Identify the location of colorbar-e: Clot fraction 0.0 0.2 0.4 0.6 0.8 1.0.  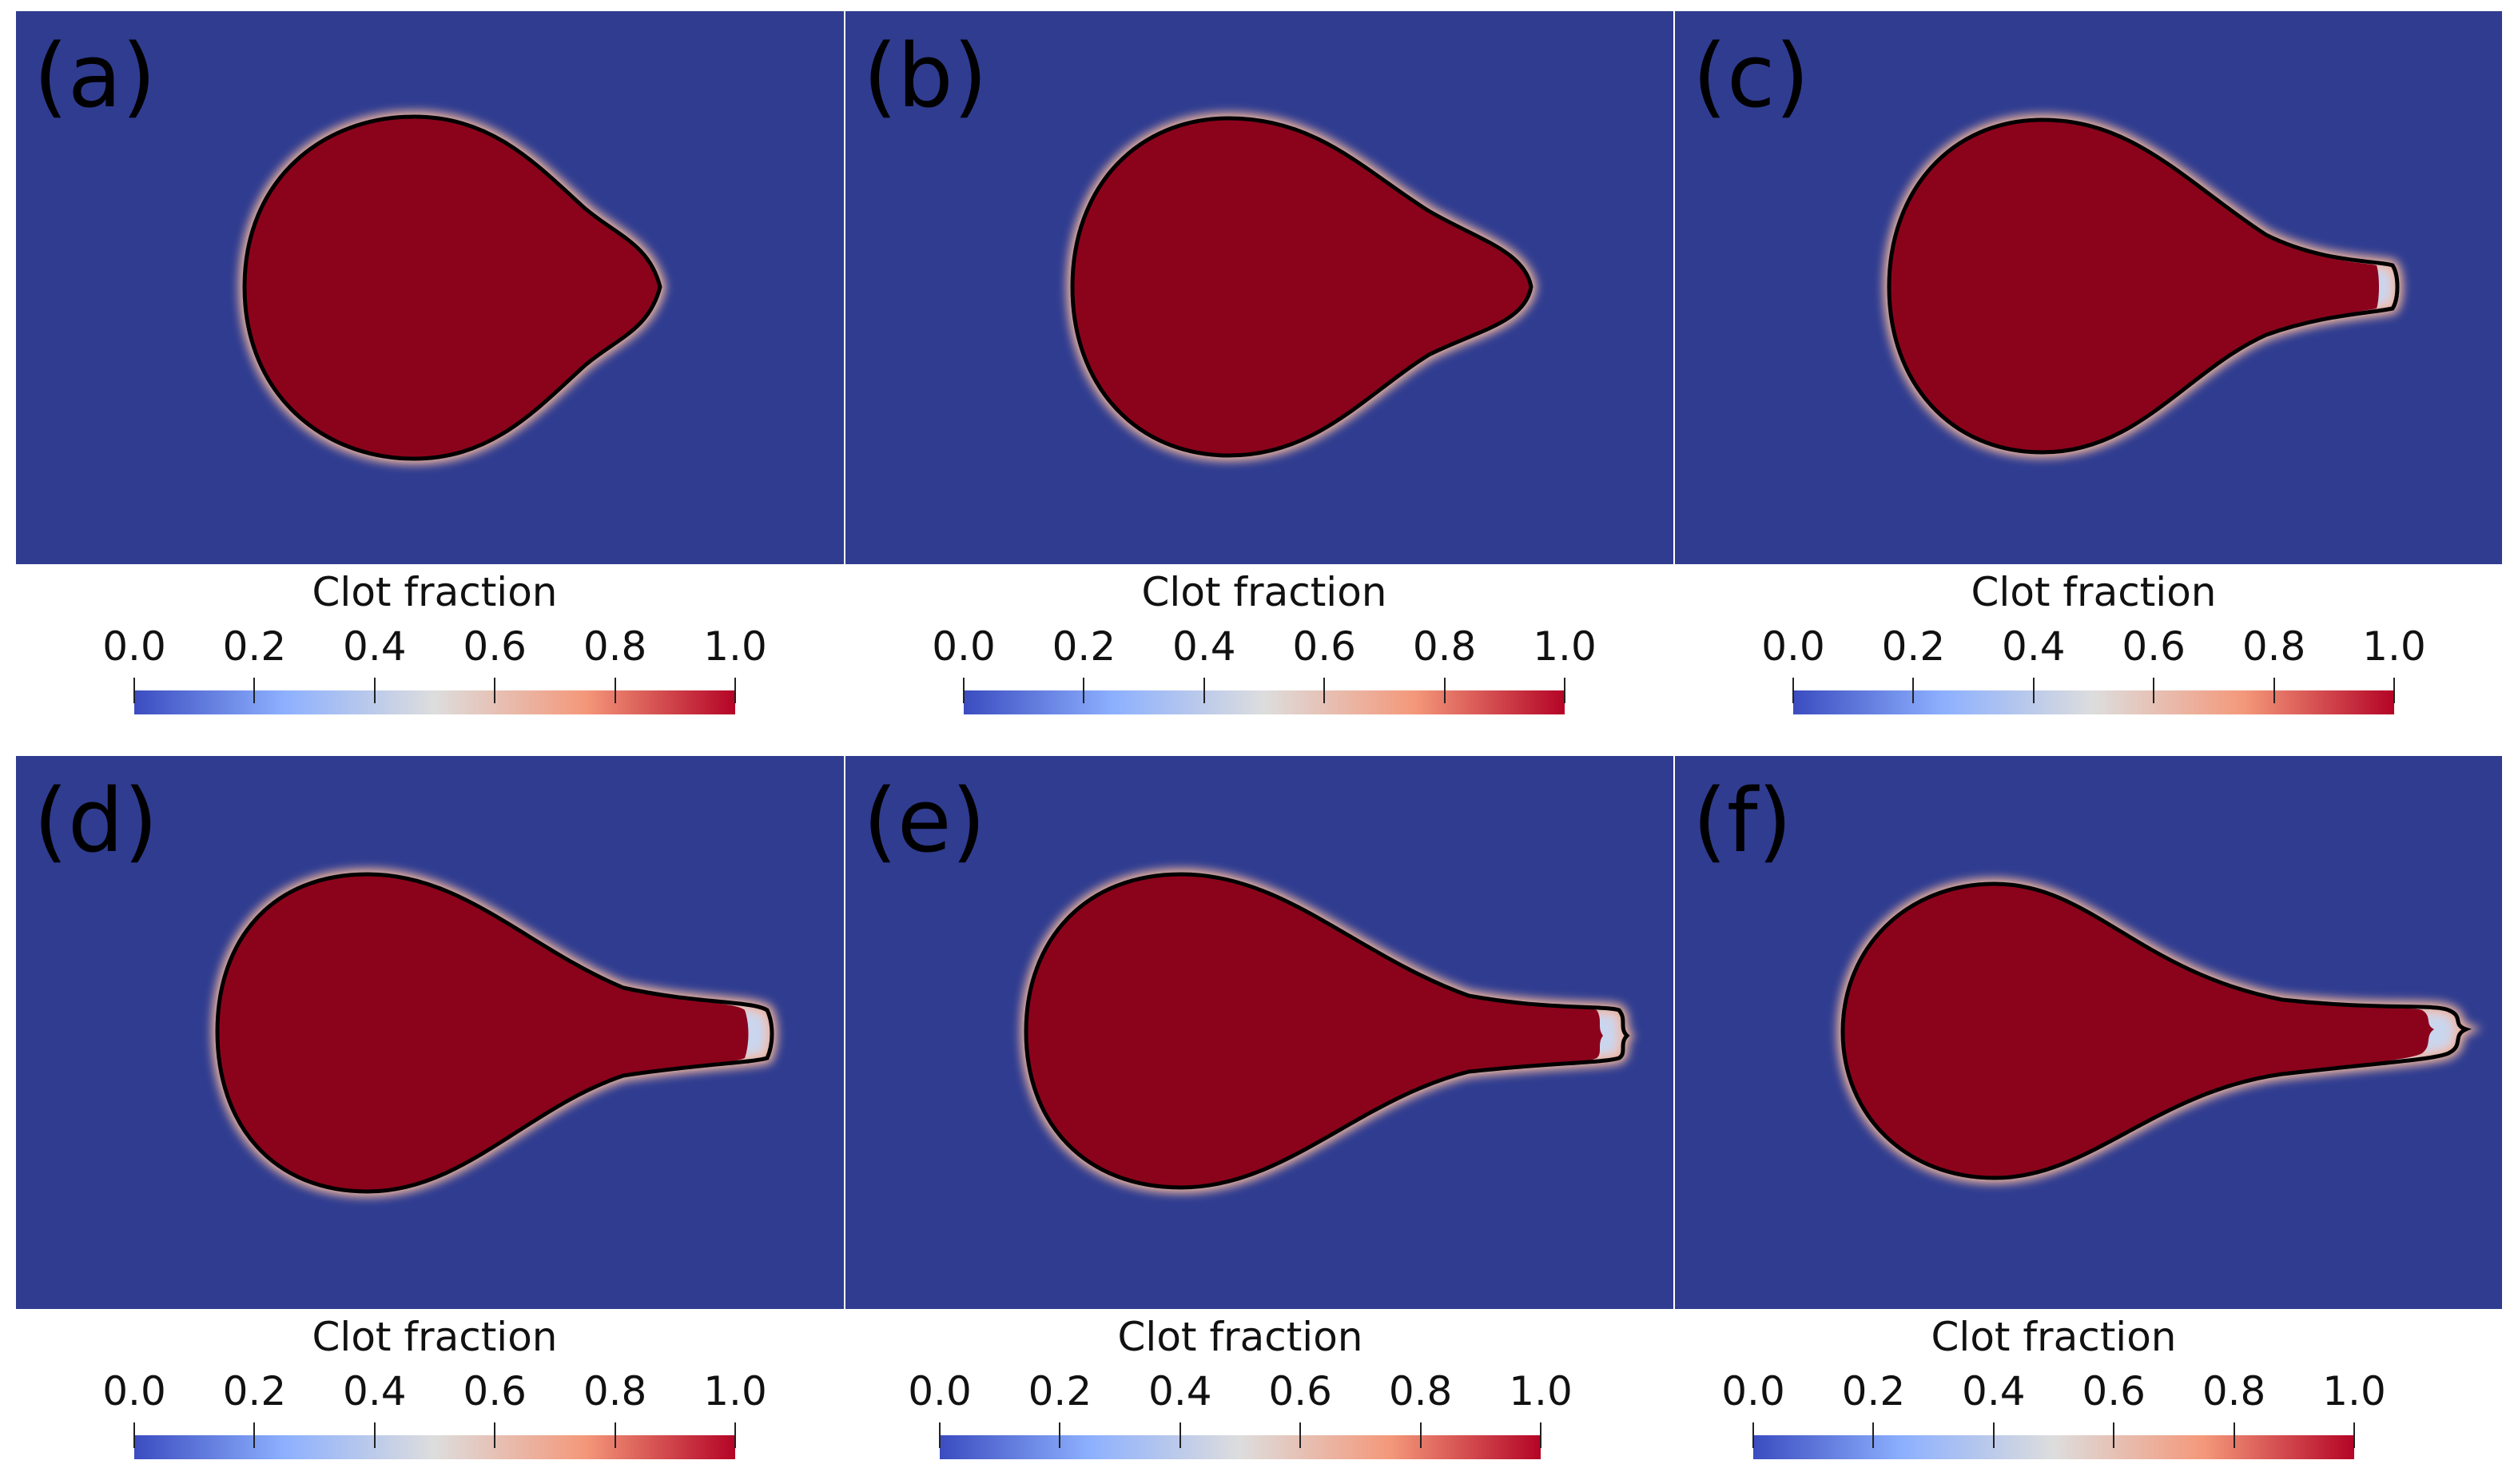
(1240, 1395).